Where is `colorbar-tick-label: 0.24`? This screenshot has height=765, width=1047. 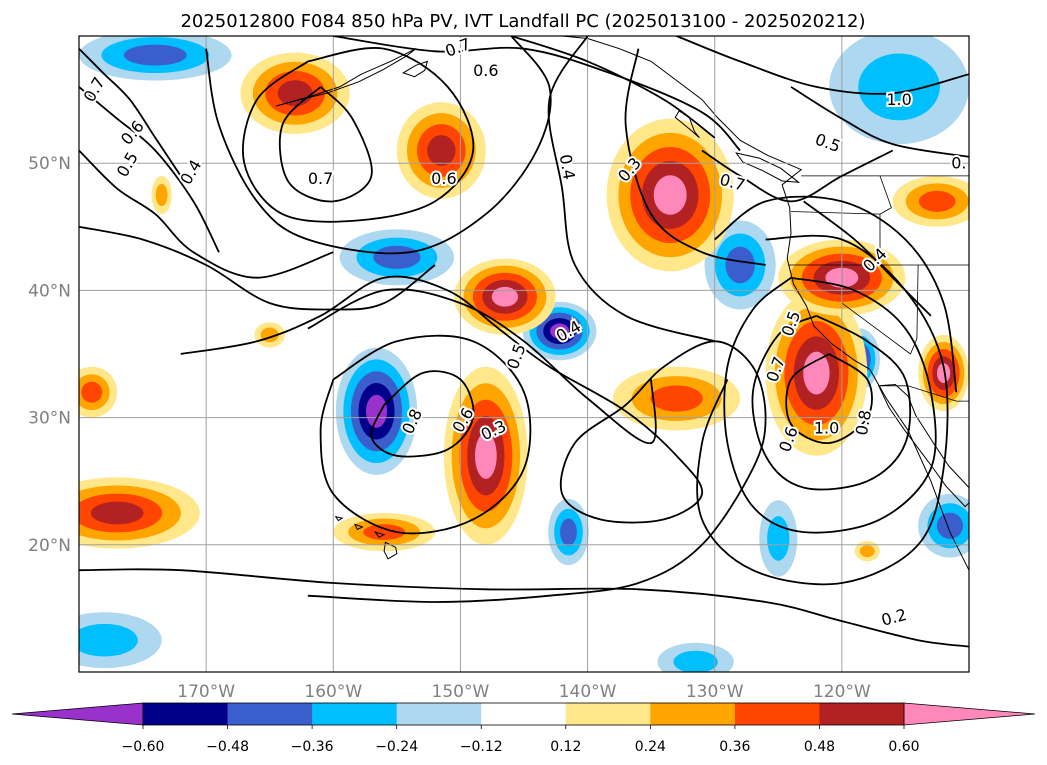 colorbar-tick-label: 0.24 is located at coordinates (650, 747).